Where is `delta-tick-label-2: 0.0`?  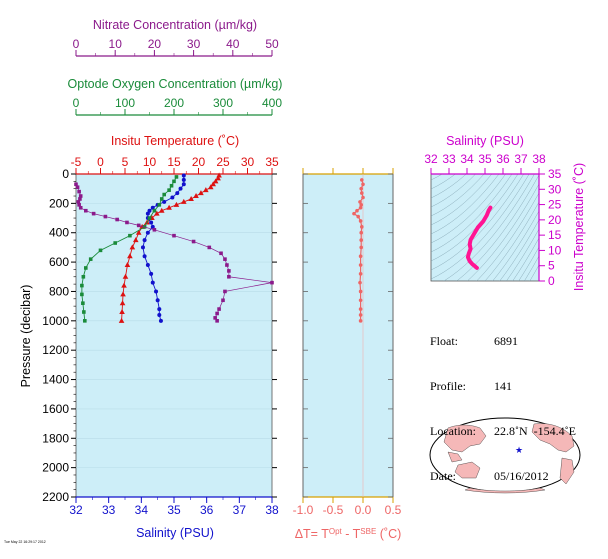
delta-tick-label-2: 0.0 is located at coordinates (363, 510).